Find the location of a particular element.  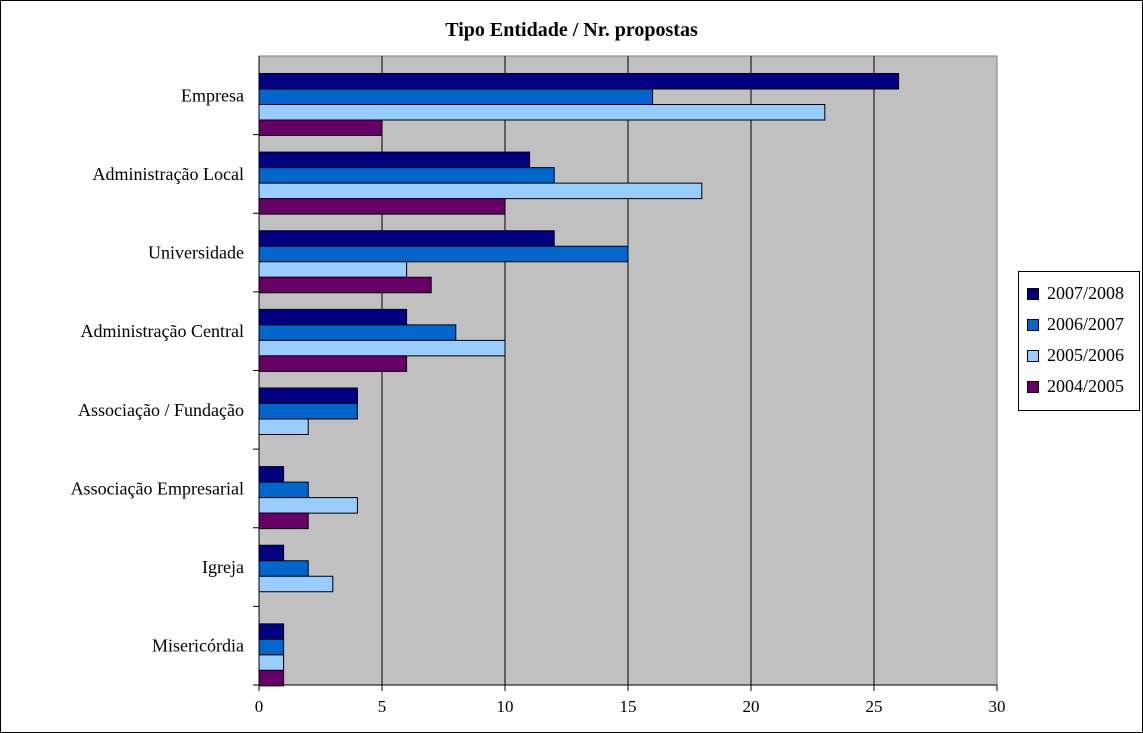

legend-item: 2004/2005 is located at coordinates (1079, 386).